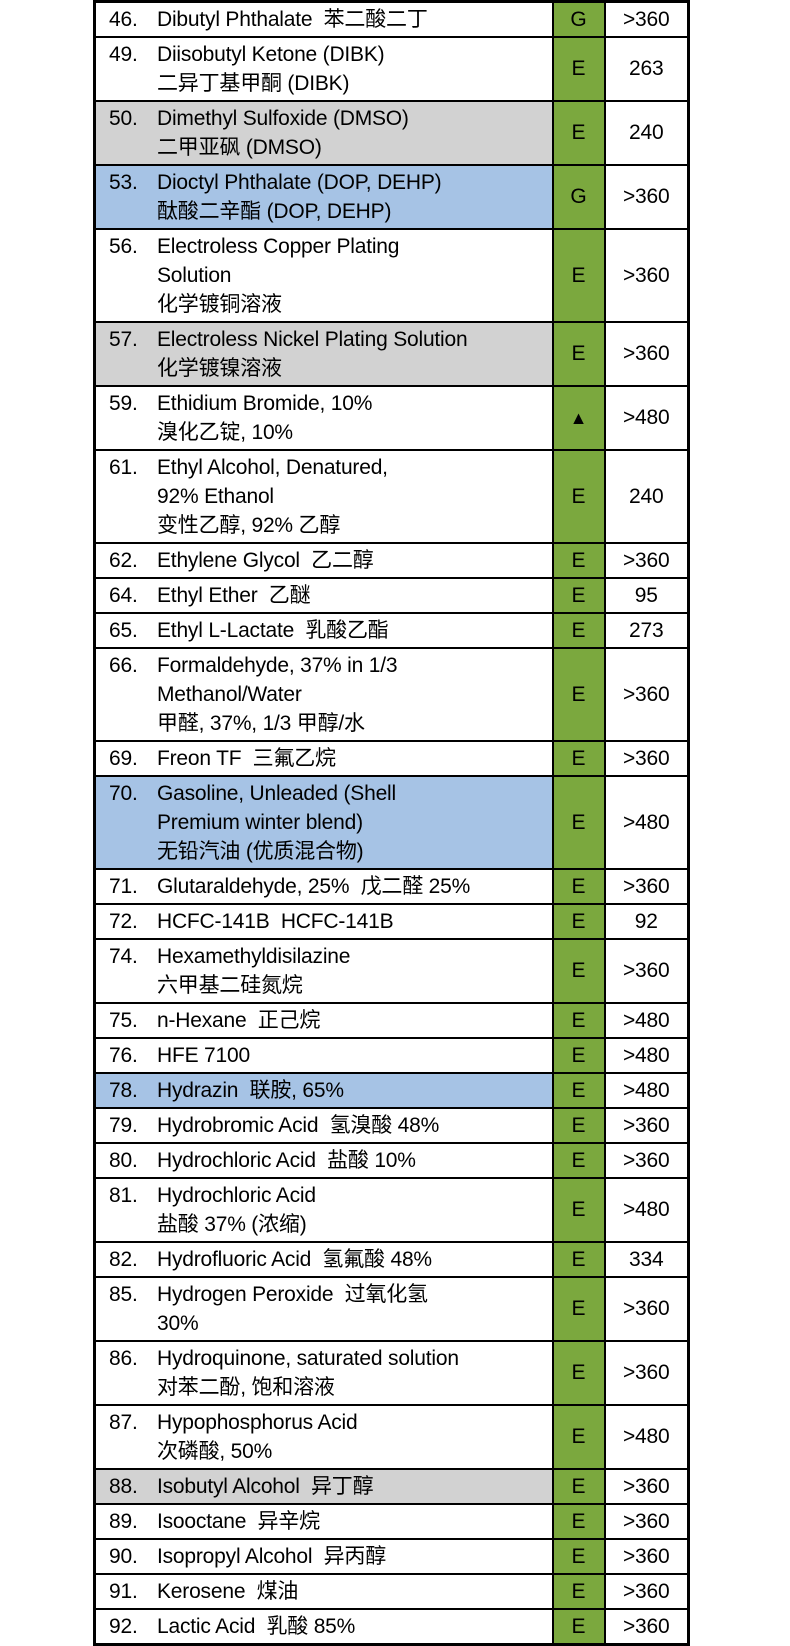 The width and height of the screenshot is (790, 1646). Describe the element at coordinates (578, 418) in the screenshot. I see `rating-triangle-icon: ▲` at that location.